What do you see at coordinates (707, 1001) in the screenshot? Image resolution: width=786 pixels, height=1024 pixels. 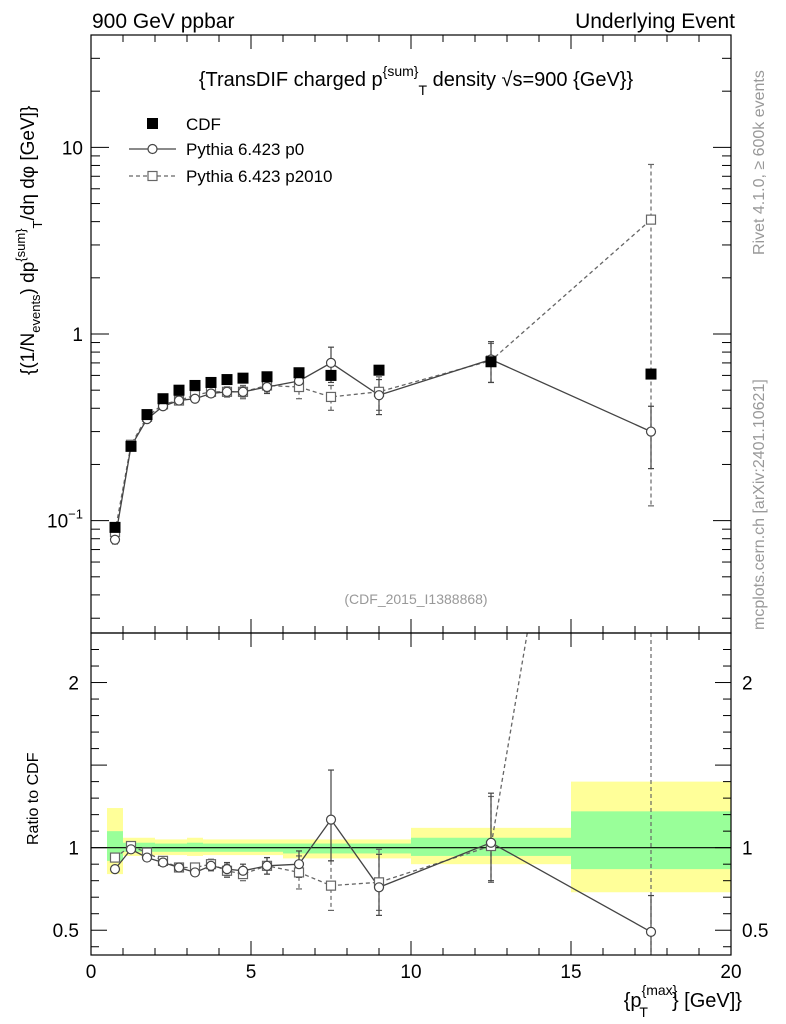 I see `xlabel-post: } [GeV]}` at bounding box center [707, 1001].